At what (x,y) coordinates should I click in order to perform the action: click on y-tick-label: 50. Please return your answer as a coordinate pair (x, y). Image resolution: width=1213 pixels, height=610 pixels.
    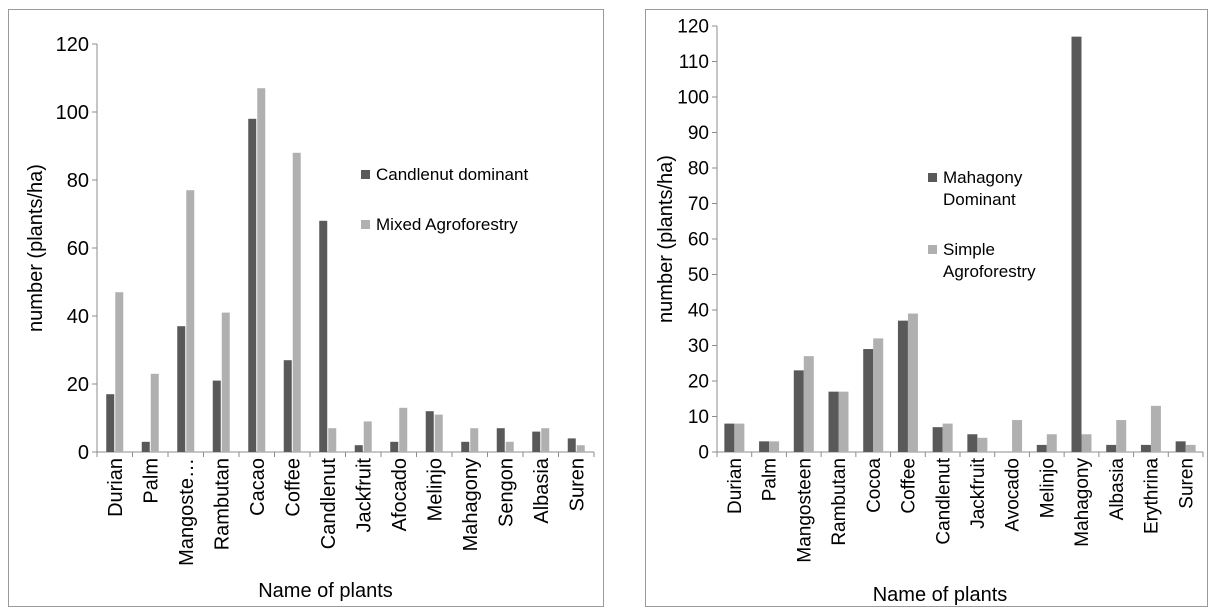
    Looking at the image, I should click on (698, 275).